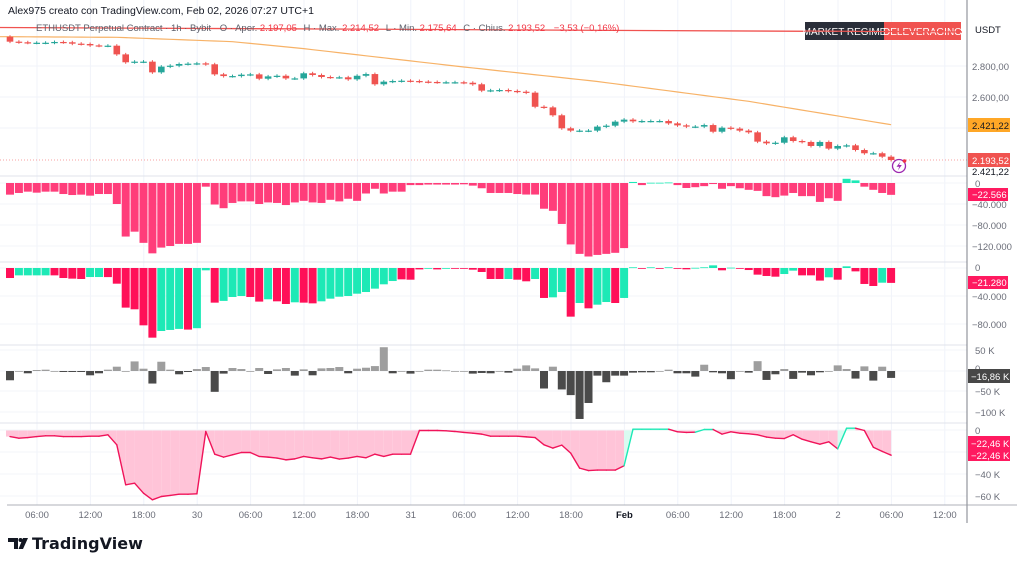 This screenshot has height=563, width=1024. I want to click on pane4-axis: 50 K 0 −16,86 K −50 K −100 K, so click(989, 382).